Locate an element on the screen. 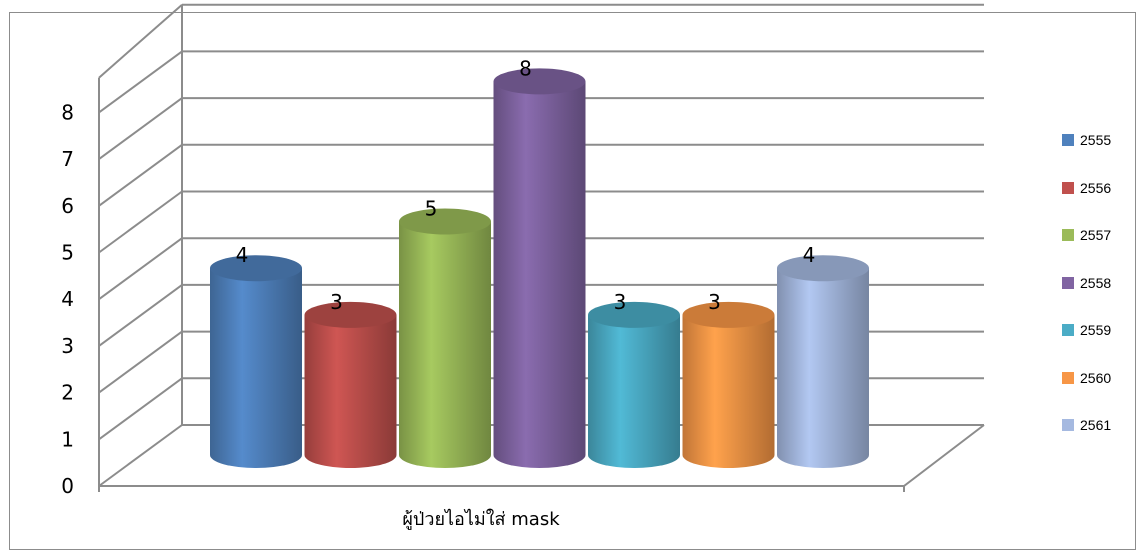 The image size is (1139, 552). legend-item: 2560 is located at coordinates (1086, 378).